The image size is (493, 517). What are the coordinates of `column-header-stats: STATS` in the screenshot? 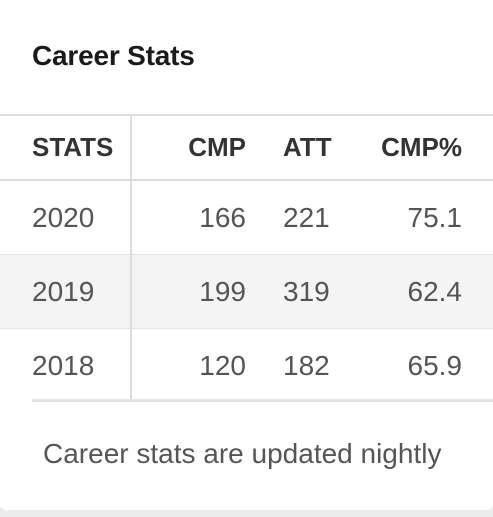 It's located at (73, 147).